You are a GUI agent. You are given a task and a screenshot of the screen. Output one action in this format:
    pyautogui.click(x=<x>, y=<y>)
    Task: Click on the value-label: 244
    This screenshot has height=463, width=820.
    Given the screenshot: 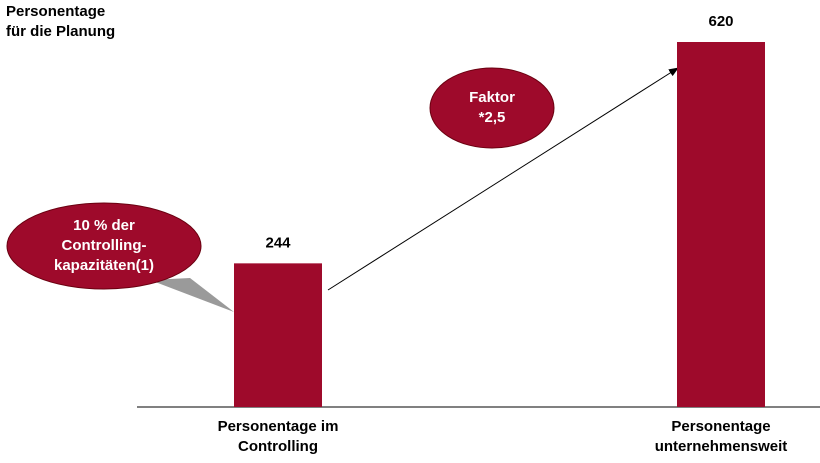 What is the action you would take?
    pyautogui.click(x=278, y=242)
    